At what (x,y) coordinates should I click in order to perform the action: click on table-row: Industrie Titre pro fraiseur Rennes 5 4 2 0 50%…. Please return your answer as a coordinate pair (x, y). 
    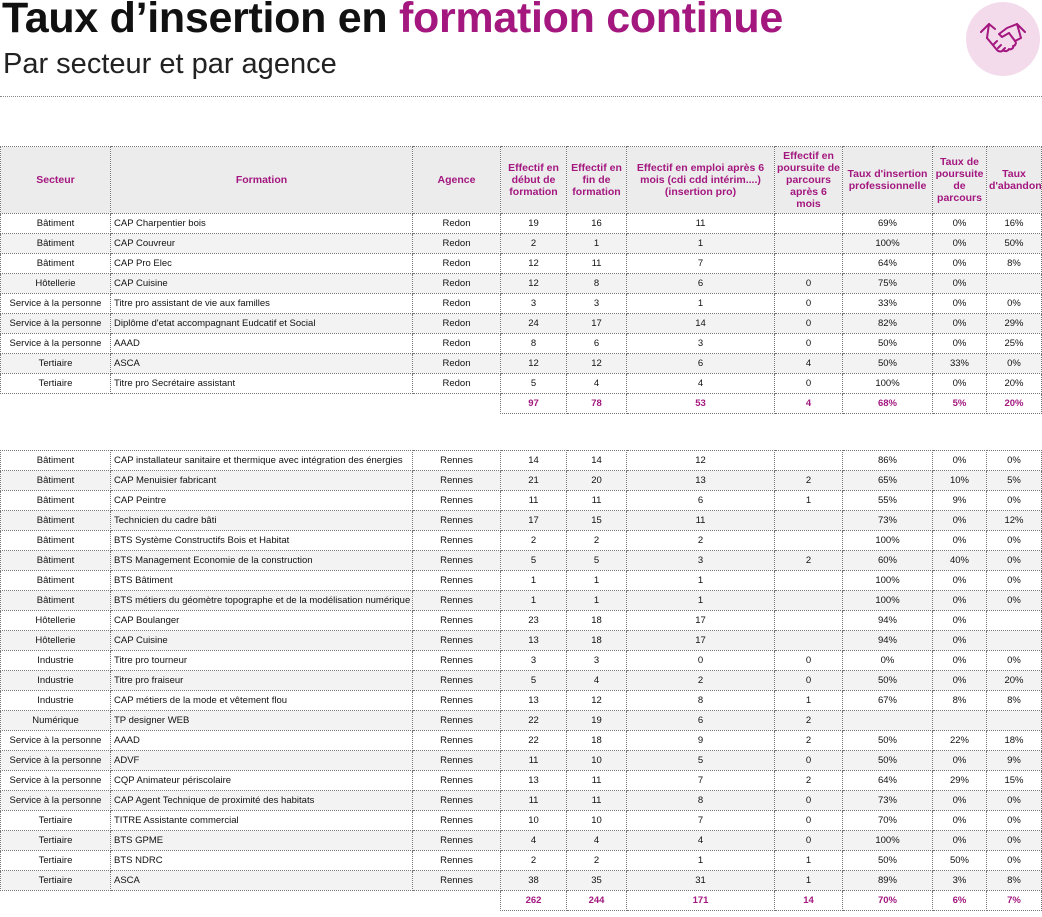
    Looking at the image, I should click on (521, 680).